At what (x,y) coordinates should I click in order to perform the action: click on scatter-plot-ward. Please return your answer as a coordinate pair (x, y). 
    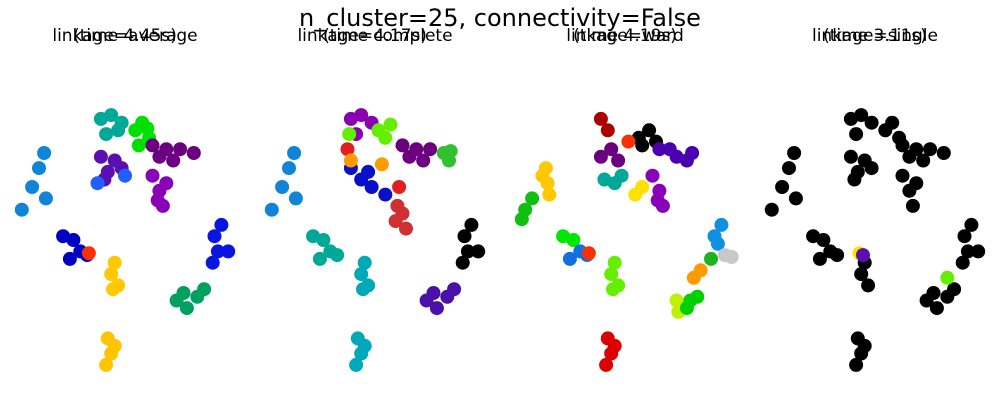
    Looking at the image, I should click on (626, 241).